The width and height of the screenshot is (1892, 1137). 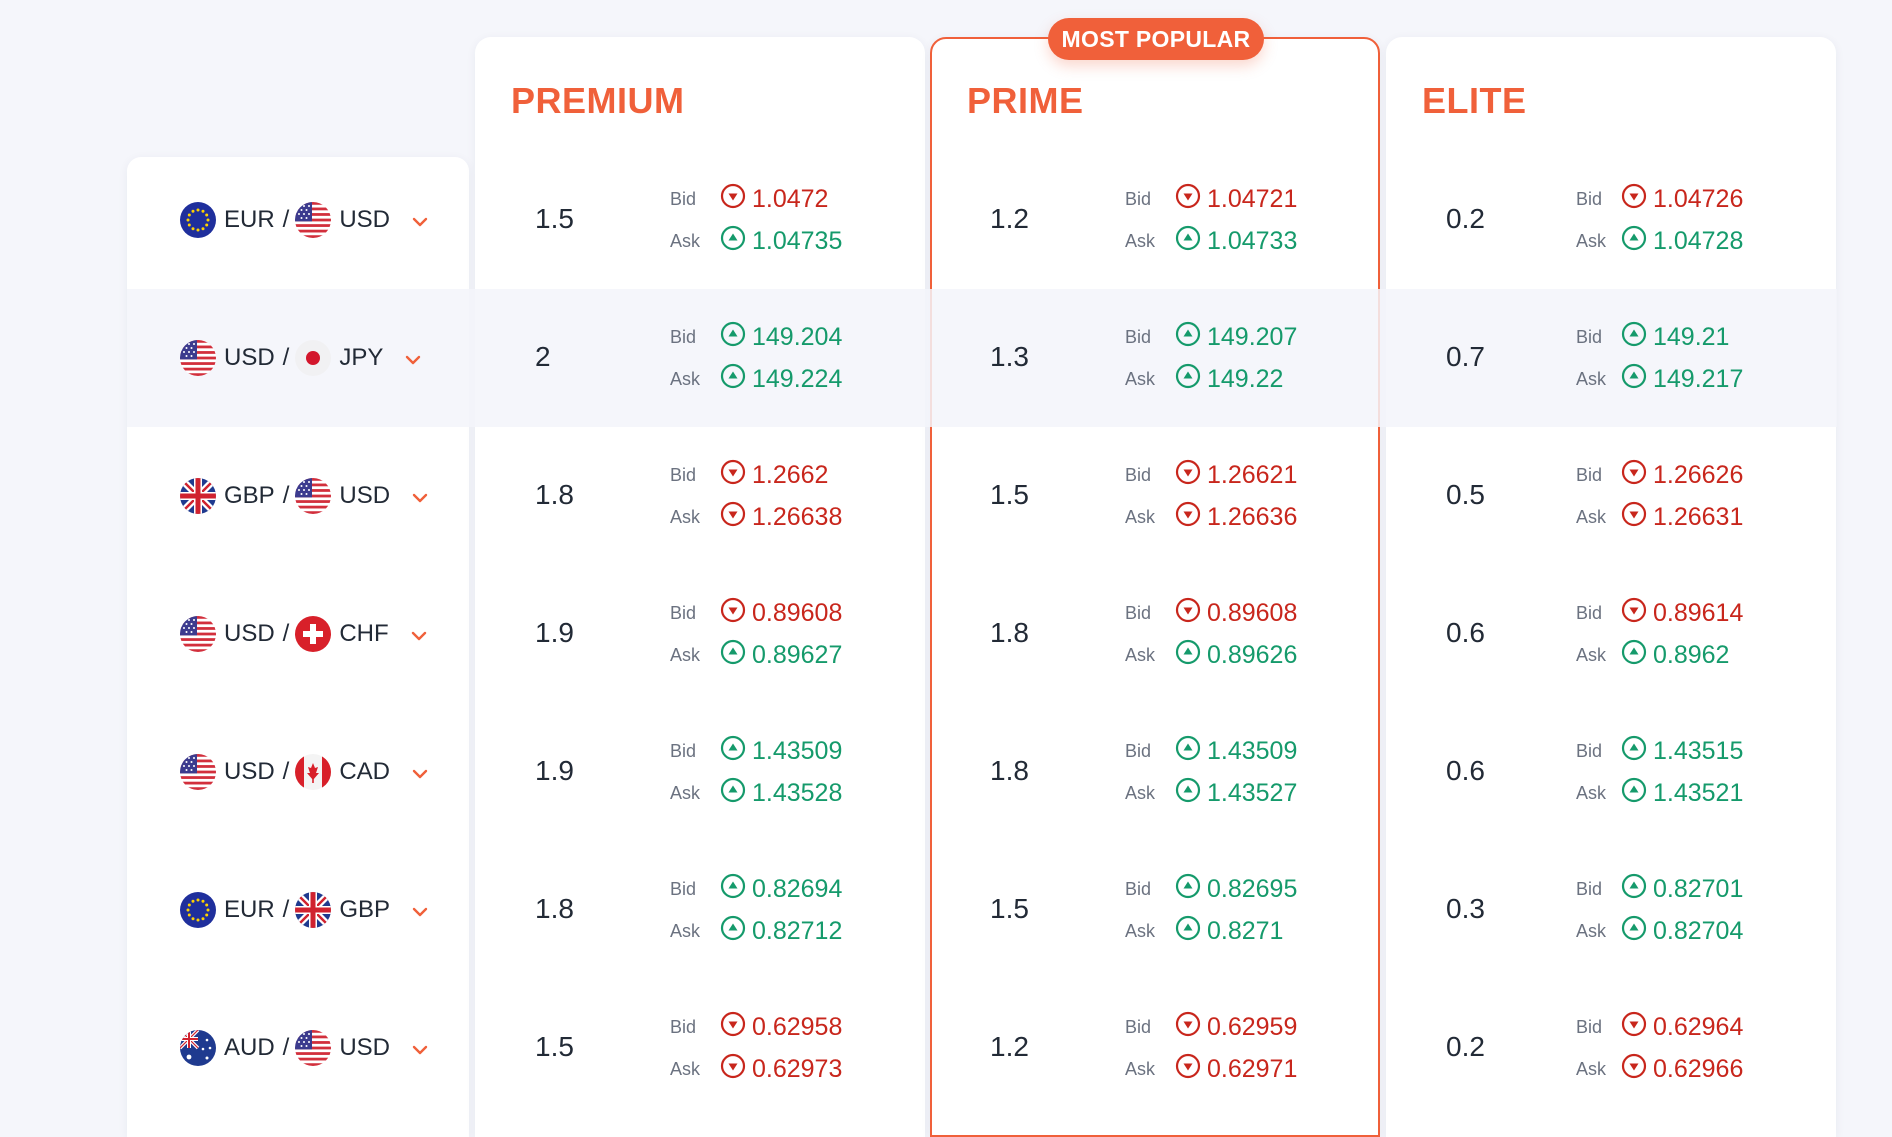 What do you see at coordinates (1236, 337) in the screenshot?
I see `bid-quote: 149.207` at bounding box center [1236, 337].